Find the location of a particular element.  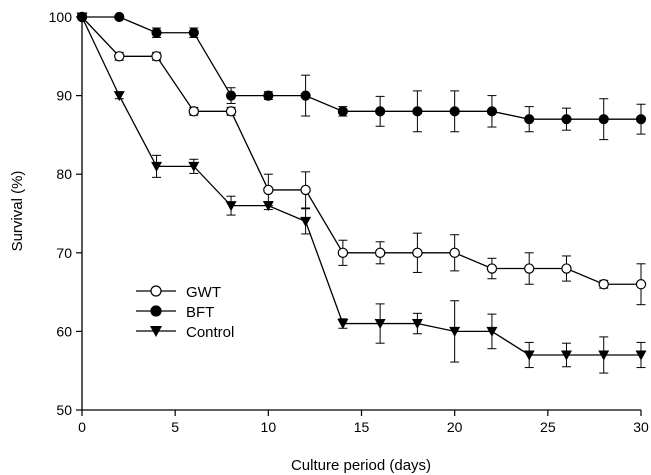

y-tick-label: 70 is located at coordinates (64, 253).